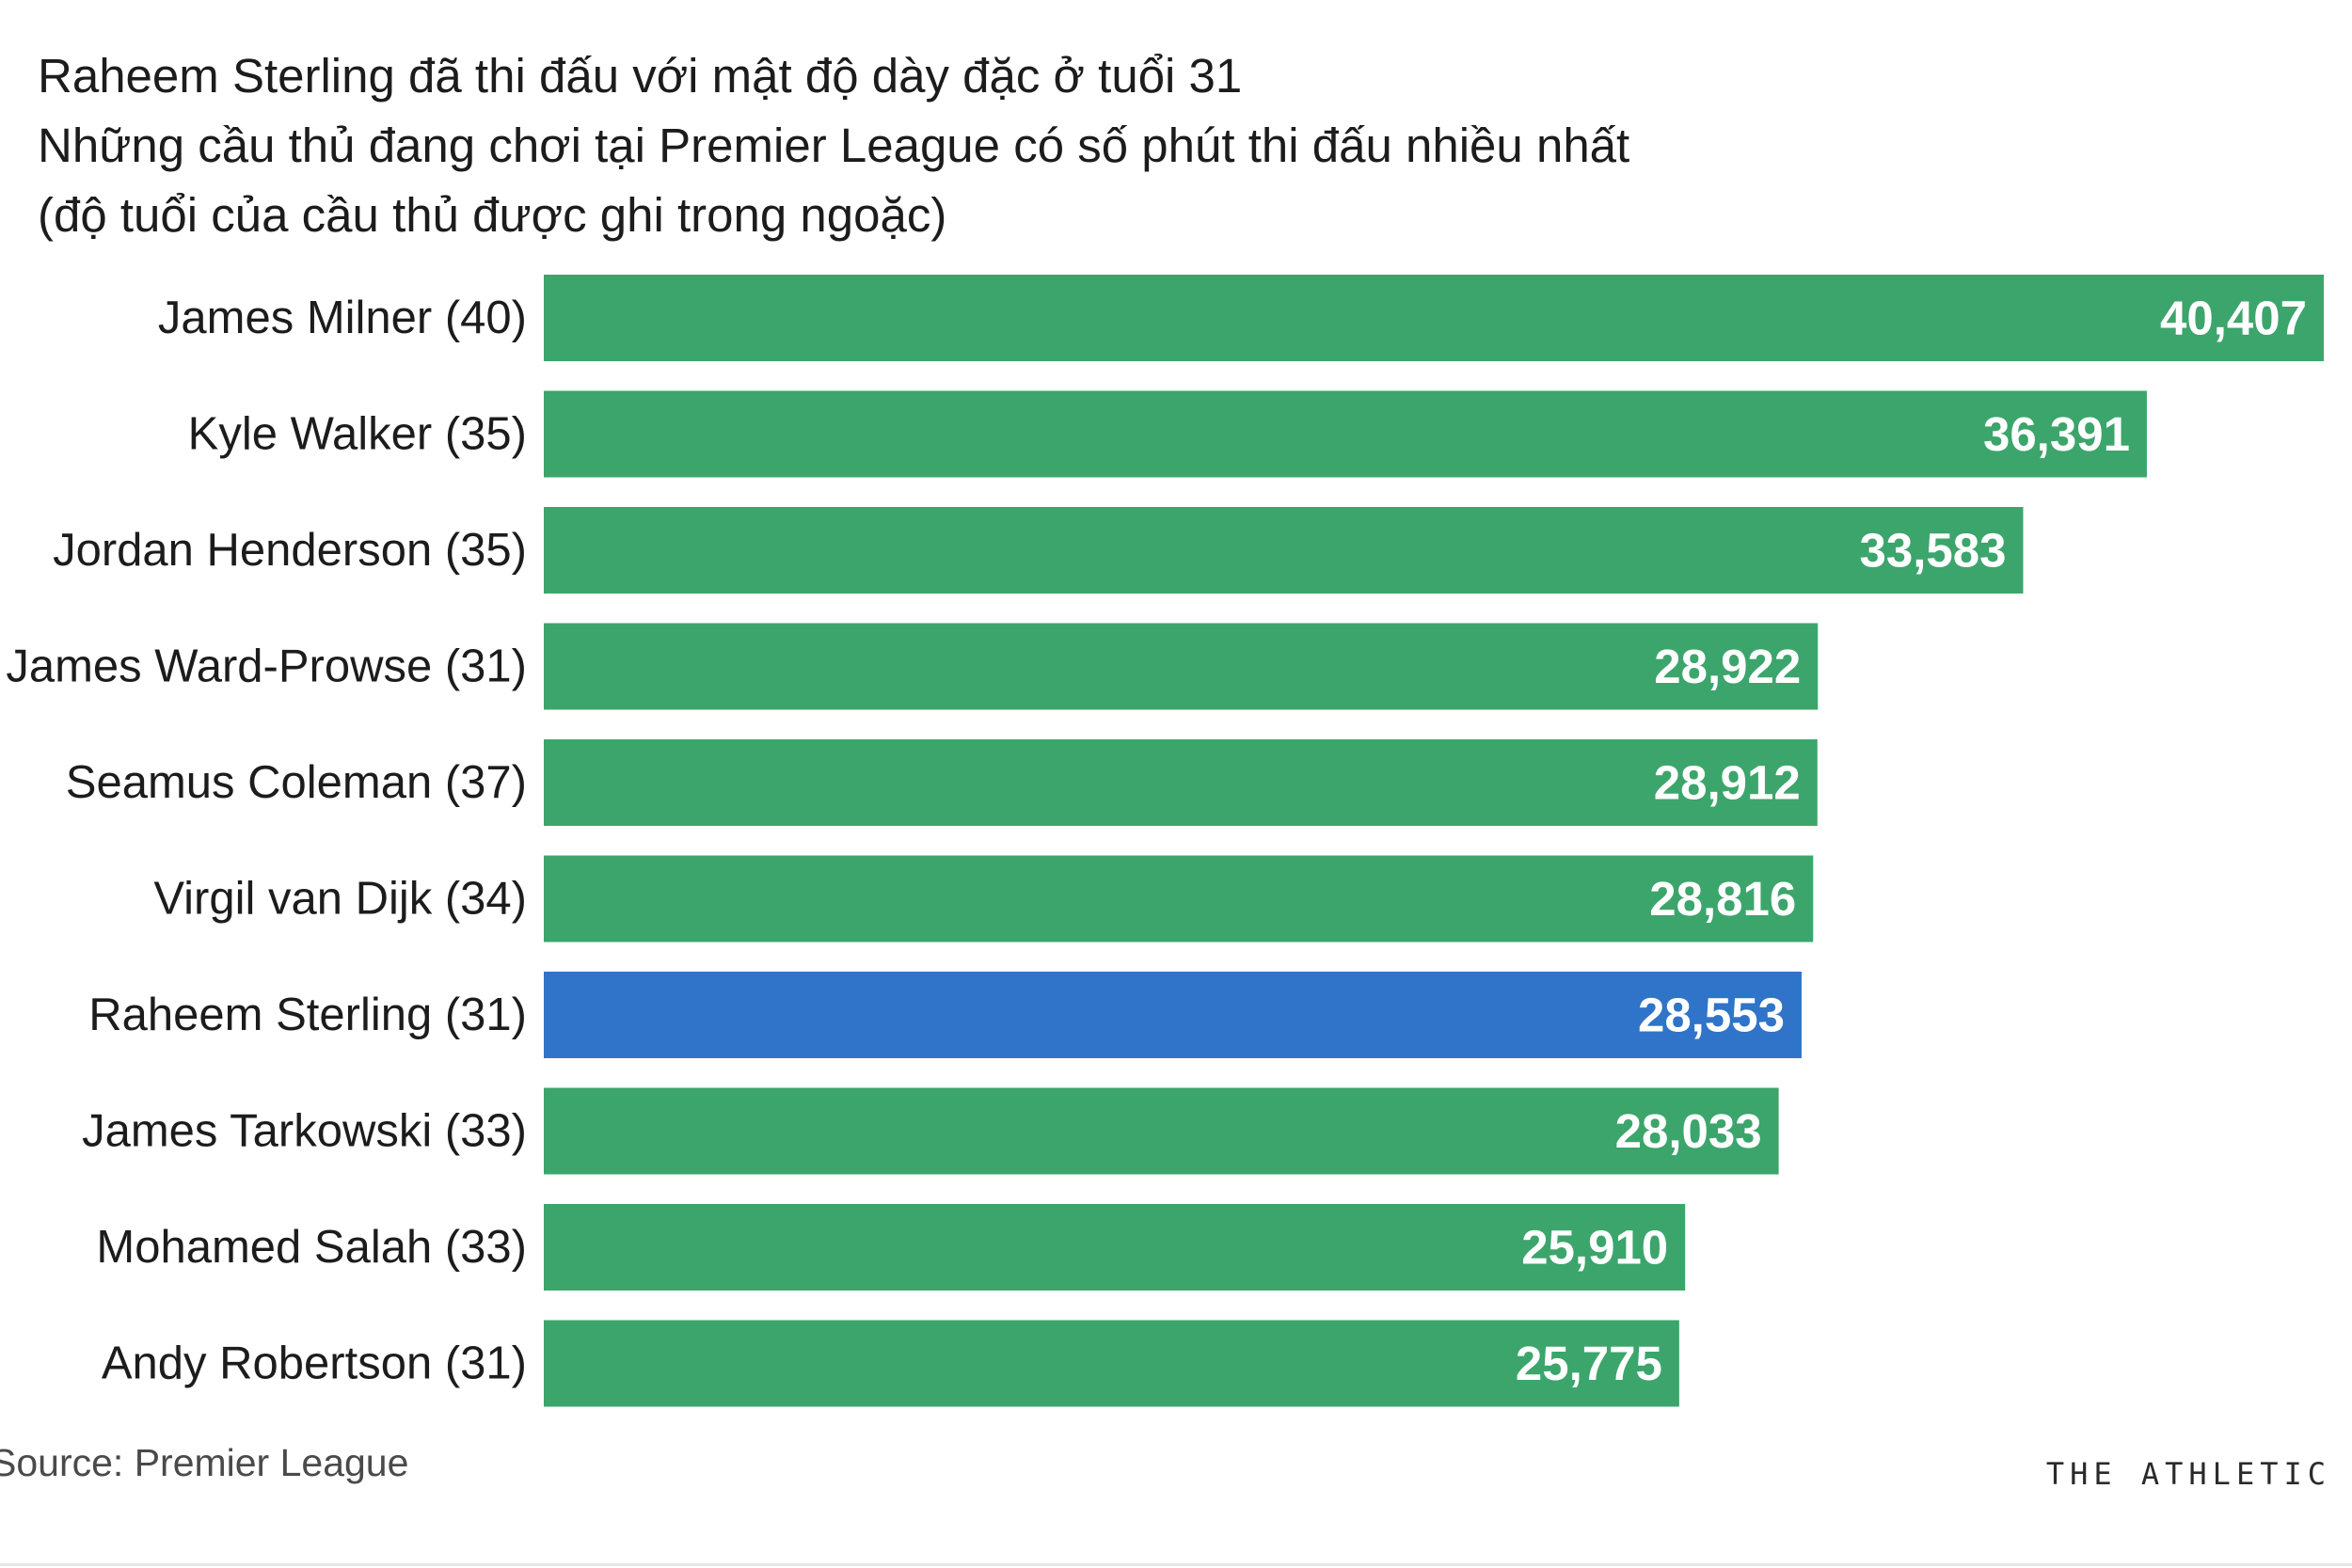  What do you see at coordinates (1727, 783) in the screenshot?
I see `data-label: 28,912` at bounding box center [1727, 783].